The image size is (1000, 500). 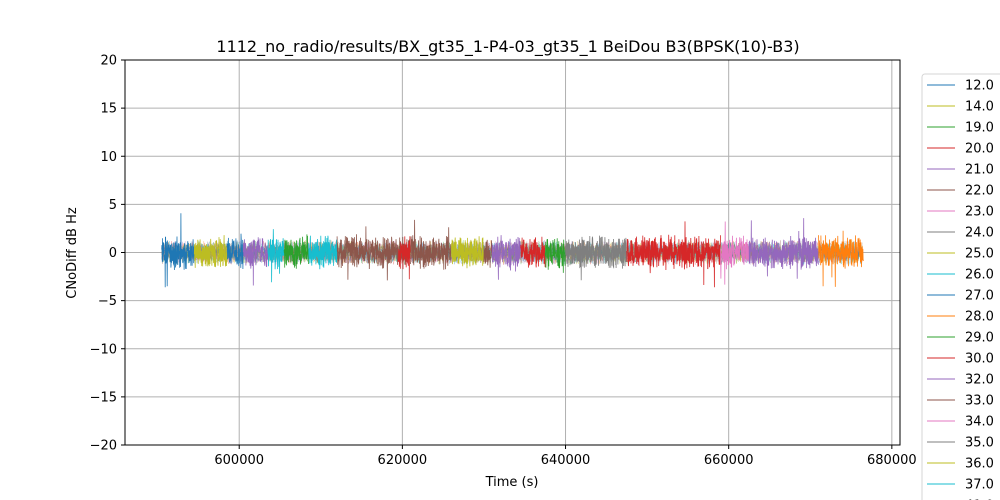 I want to click on y-tick-label: −10, so click(x=103, y=349).